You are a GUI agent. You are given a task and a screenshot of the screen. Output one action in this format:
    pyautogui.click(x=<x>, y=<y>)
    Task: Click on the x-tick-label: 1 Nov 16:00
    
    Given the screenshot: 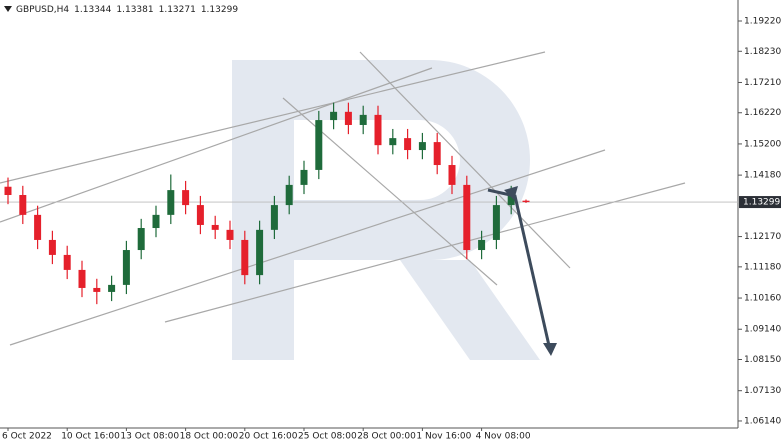 What is the action you would take?
    pyautogui.click(x=443, y=437)
    